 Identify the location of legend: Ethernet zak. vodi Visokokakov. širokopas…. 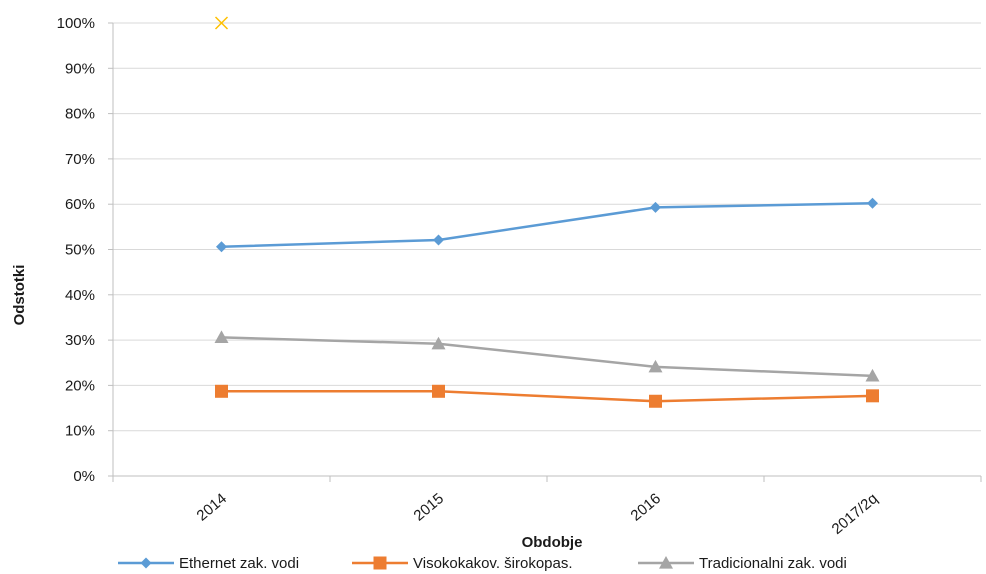
(482, 563).